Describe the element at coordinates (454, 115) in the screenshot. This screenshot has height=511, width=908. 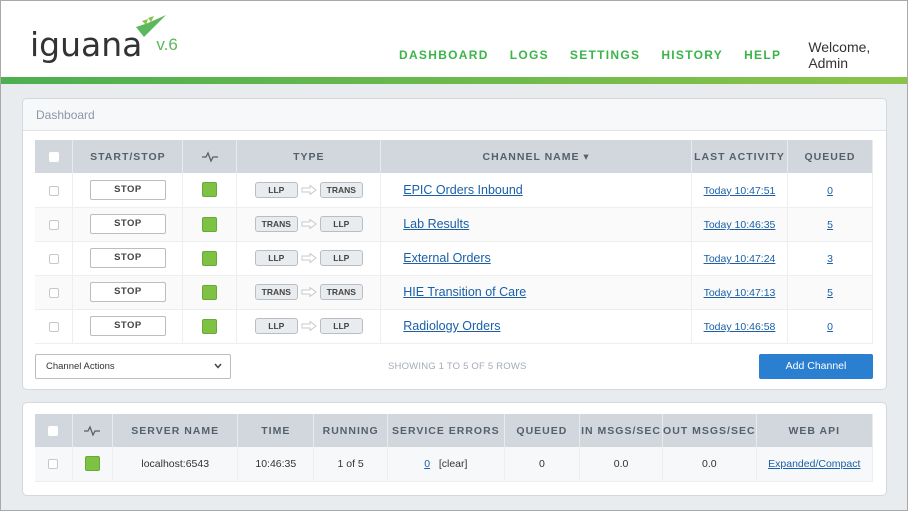
I see `panel-title: Dashboard` at that location.